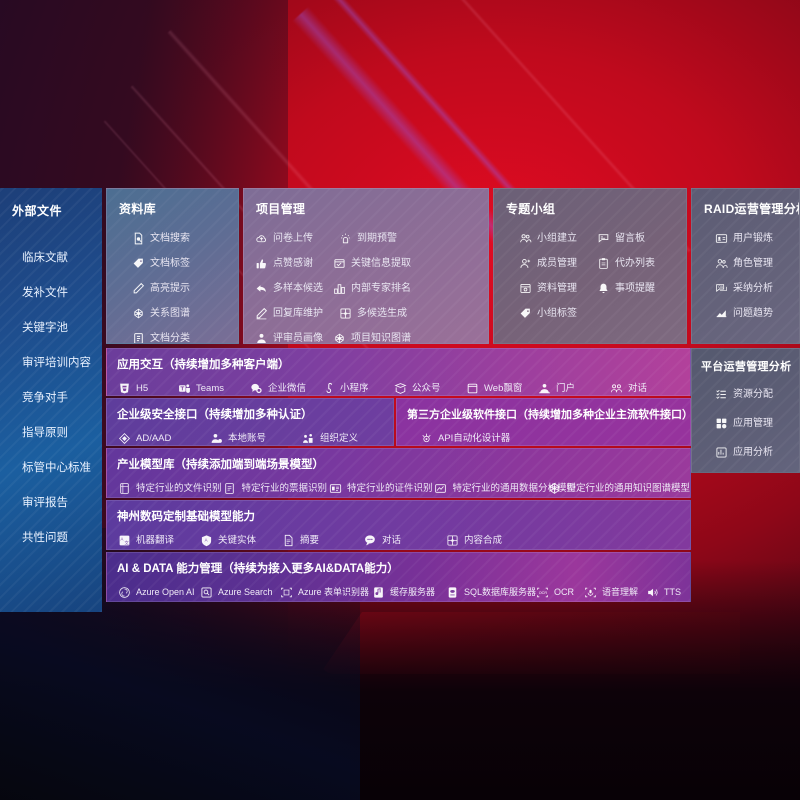 The height and width of the screenshot is (800, 800). Describe the element at coordinates (721, 453) in the screenshot. I see `app-analysis-icon` at that location.